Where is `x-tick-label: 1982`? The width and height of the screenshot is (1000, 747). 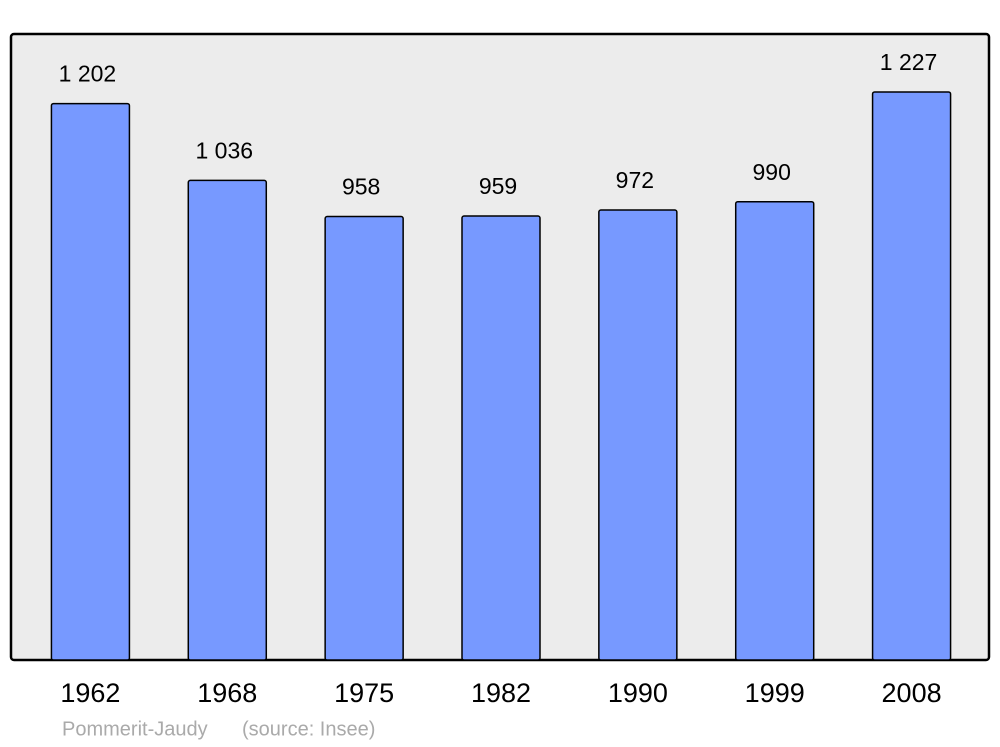
x-tick-label: 1982 is located at coordinates (501, 693).